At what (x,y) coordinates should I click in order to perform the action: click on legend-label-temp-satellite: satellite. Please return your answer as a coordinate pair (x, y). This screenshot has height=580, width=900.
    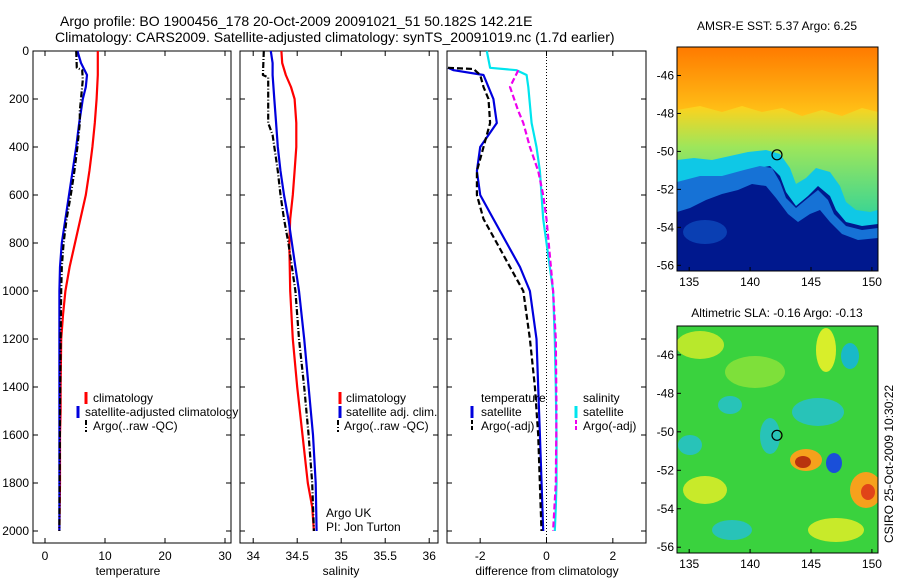
    Looking at the image, I should click on (501, 412).